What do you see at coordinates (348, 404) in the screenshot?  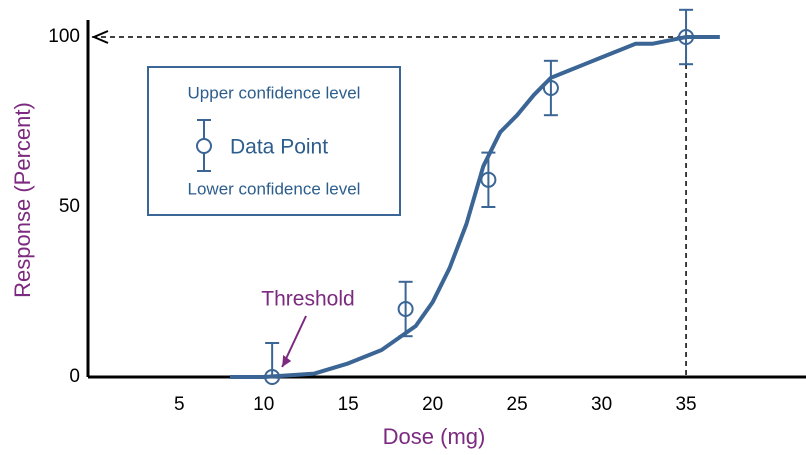 I see `x-tick-label: 15` at bounding box center [348, 404].